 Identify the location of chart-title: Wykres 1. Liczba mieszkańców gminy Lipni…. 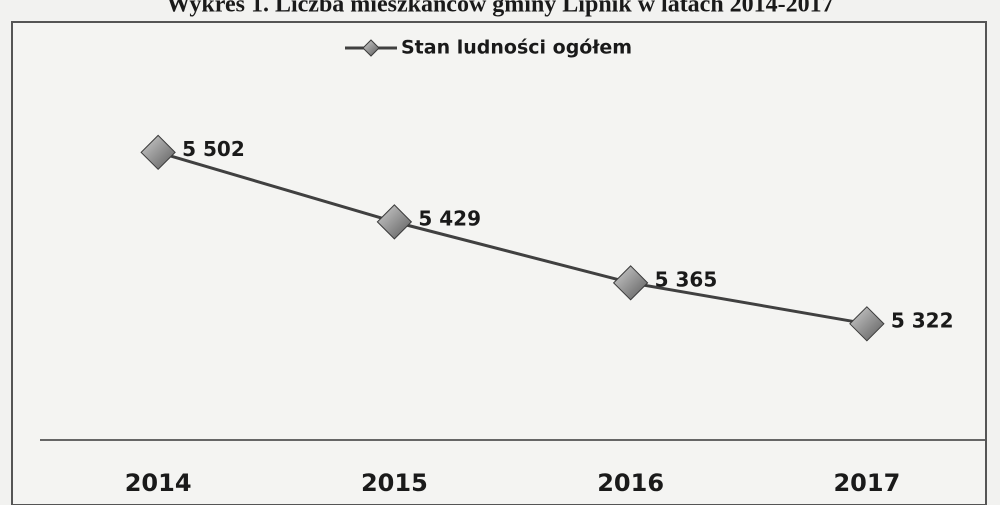
(499, 9).